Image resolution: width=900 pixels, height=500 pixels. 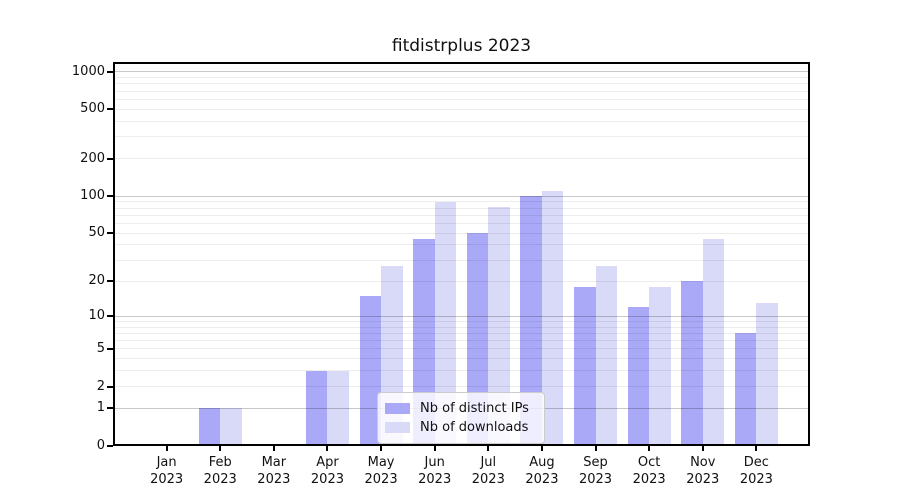 What do you see at coordinates (585, 366) in the screenshot?
I see `bar-sep-distinct-ips` at bounding box center [585, 366].